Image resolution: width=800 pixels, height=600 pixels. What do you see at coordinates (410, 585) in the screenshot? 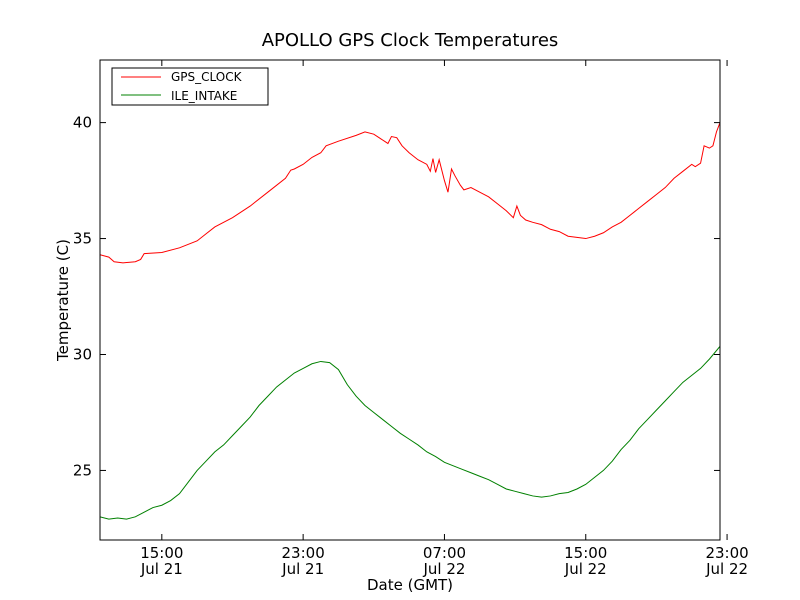
I see `x-axis-label: Date (GMT)` at bounding box center [410, 585].